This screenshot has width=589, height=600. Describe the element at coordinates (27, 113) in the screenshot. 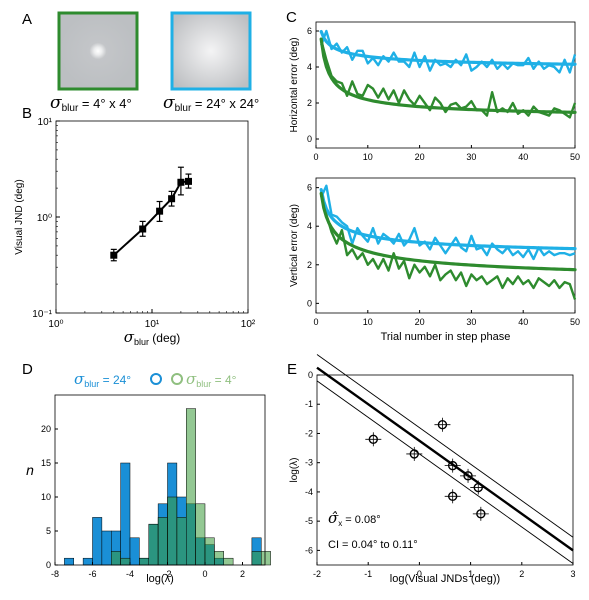

I see `panel-letter-b: B` at that location.